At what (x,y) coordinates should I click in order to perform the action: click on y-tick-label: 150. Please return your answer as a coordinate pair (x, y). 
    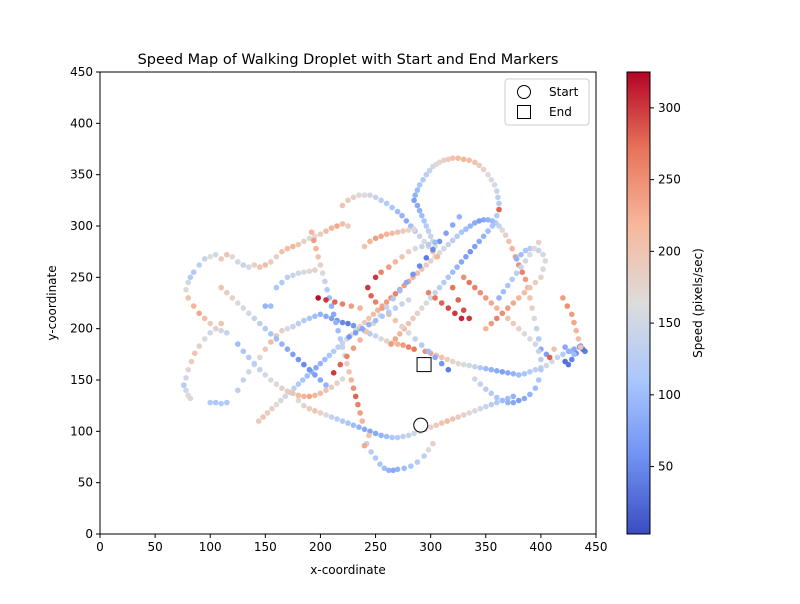
    Looking at the image, I should click on (81, 380).